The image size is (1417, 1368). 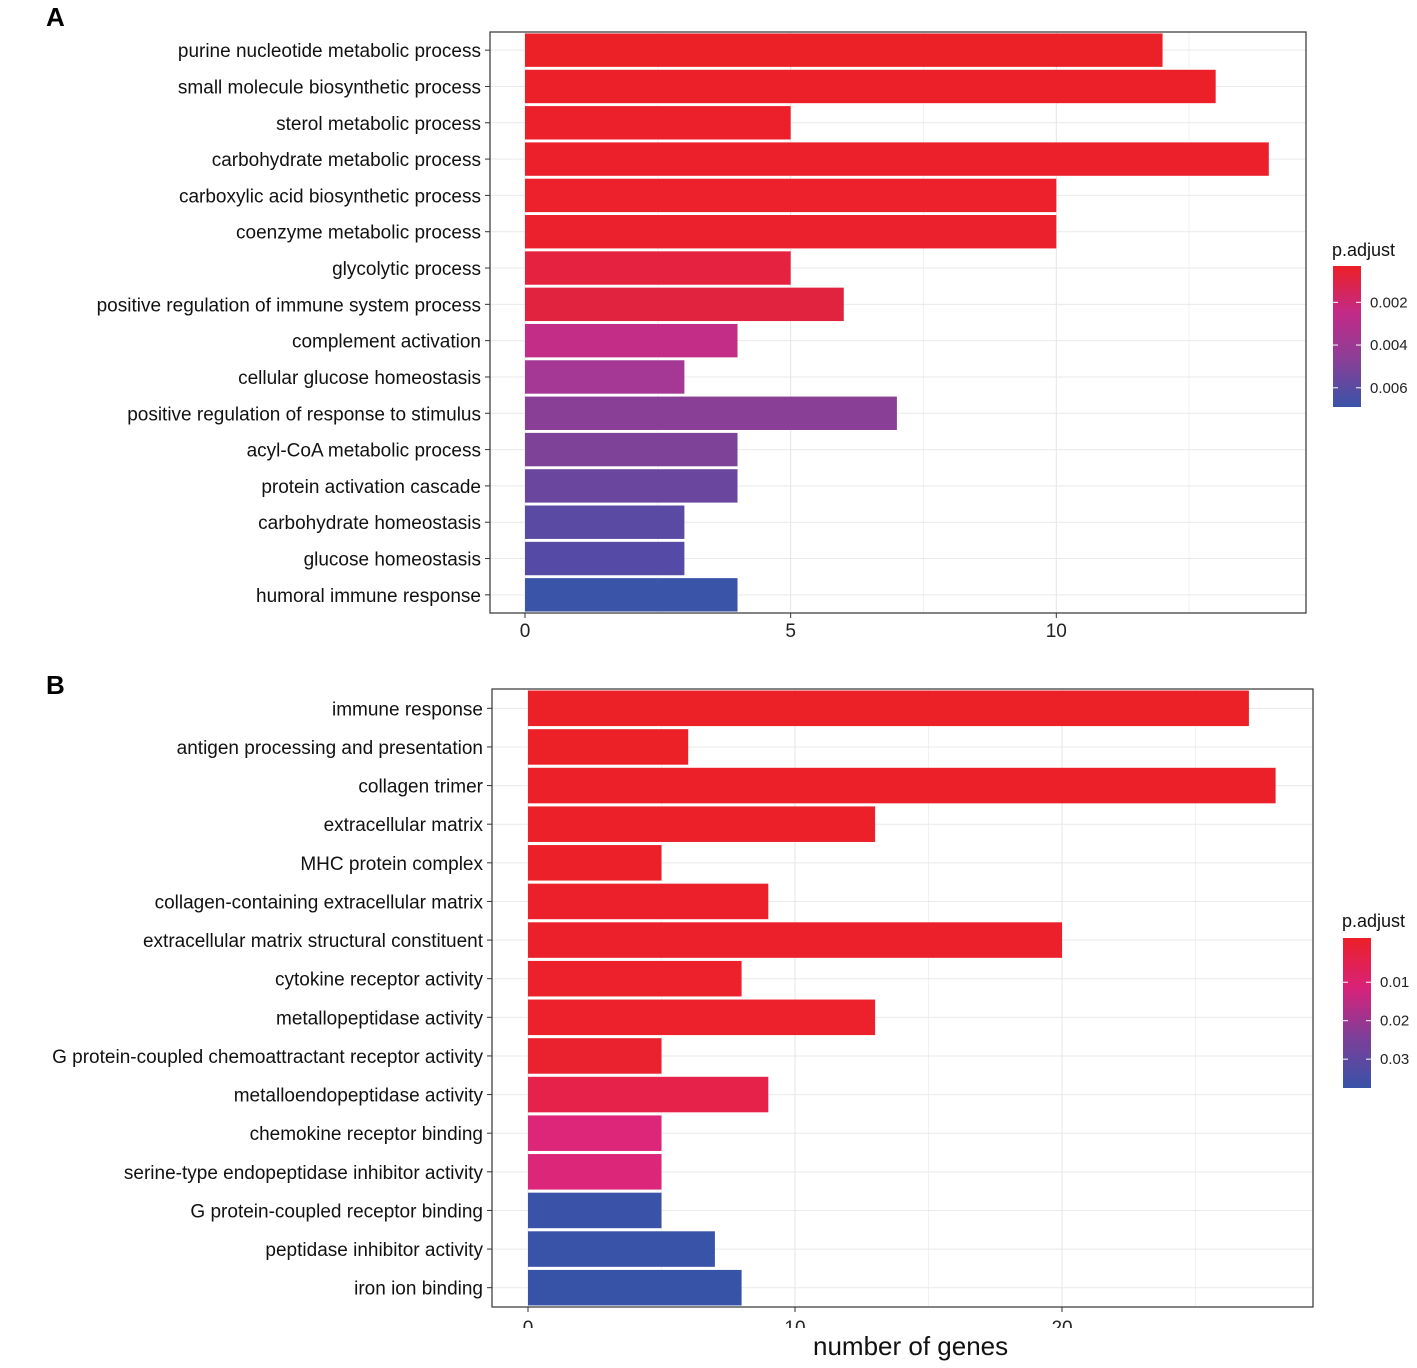 I want to click on category-label: peptidase inhibitor activity, so click(x=374, y=1250).